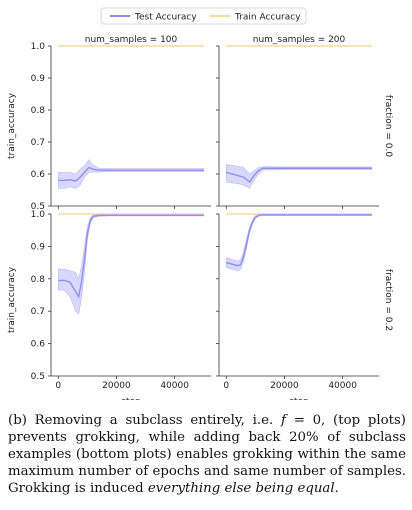 The image size is (412, 510). I want to click on row-title-fraction-0-0: fraction = 0.0, so click(388, 126).